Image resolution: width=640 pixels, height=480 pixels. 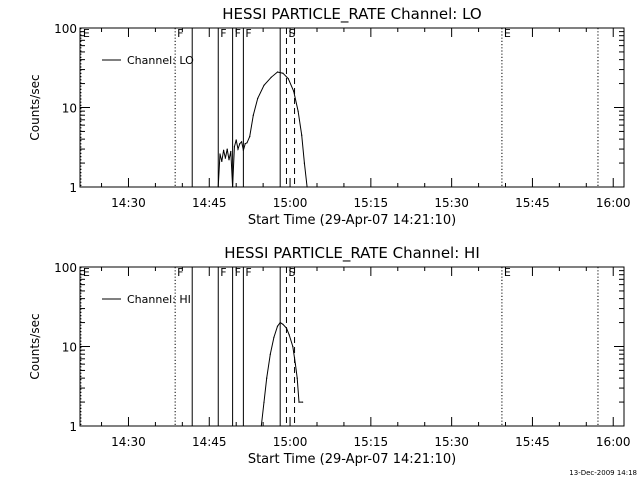 I want to click on legend: Channel: HI, so click(x=146, y=299).